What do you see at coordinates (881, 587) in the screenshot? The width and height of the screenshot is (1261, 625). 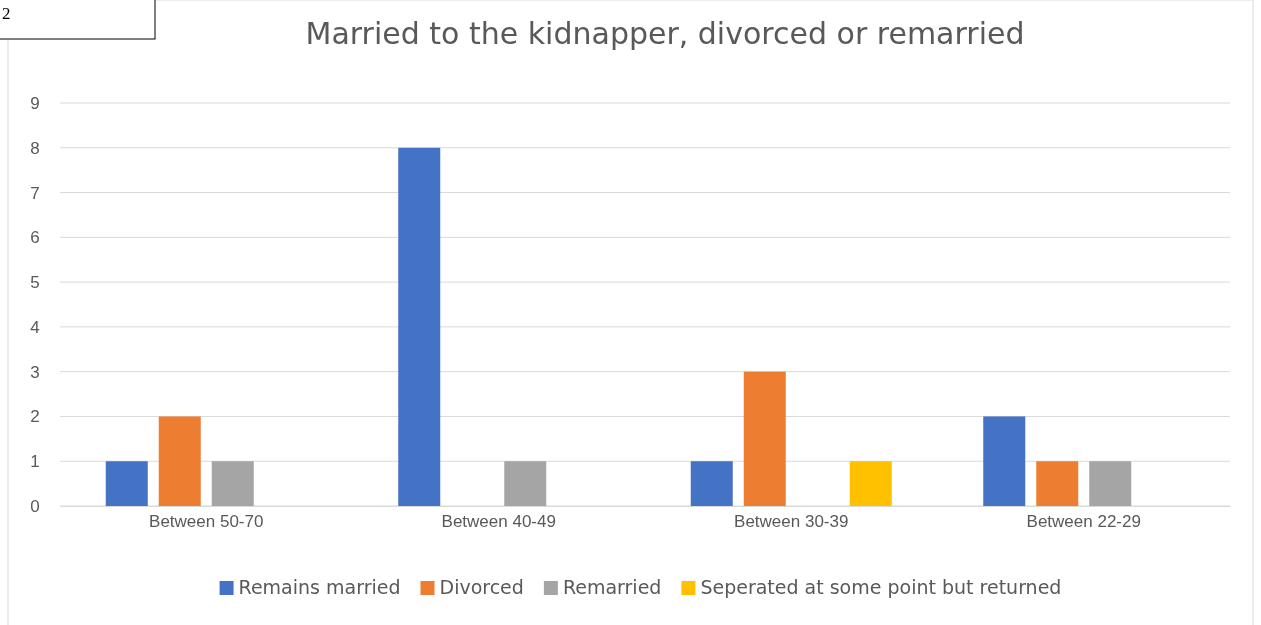 I see `legend-label: Seperated at some point but returned` at bounding box center [881, 587].